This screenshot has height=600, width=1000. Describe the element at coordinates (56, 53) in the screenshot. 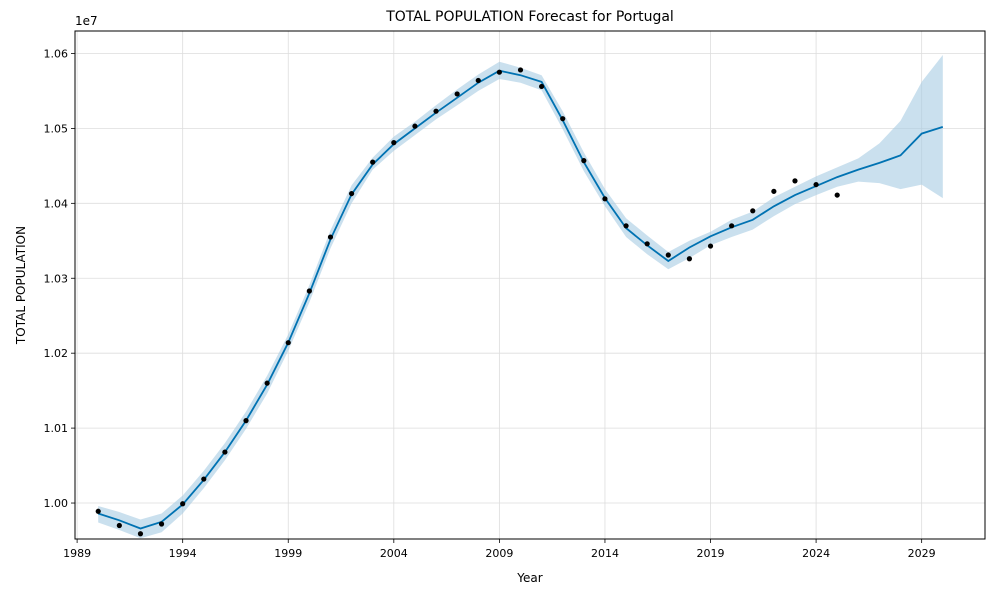

I see `y-tick-label: 1.06` at that location.